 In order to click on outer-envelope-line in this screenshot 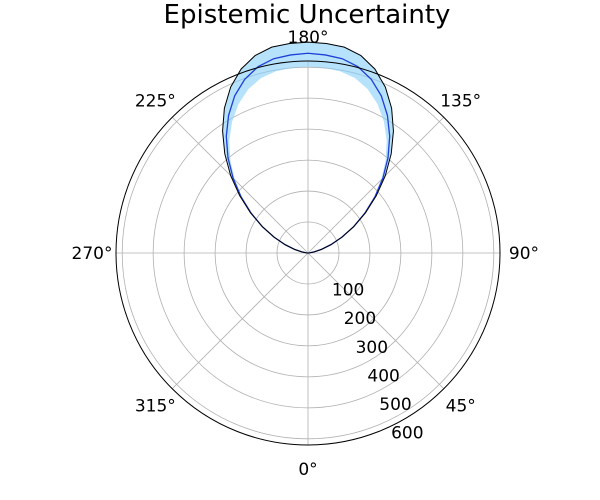, I will do `click(308, 147)`.